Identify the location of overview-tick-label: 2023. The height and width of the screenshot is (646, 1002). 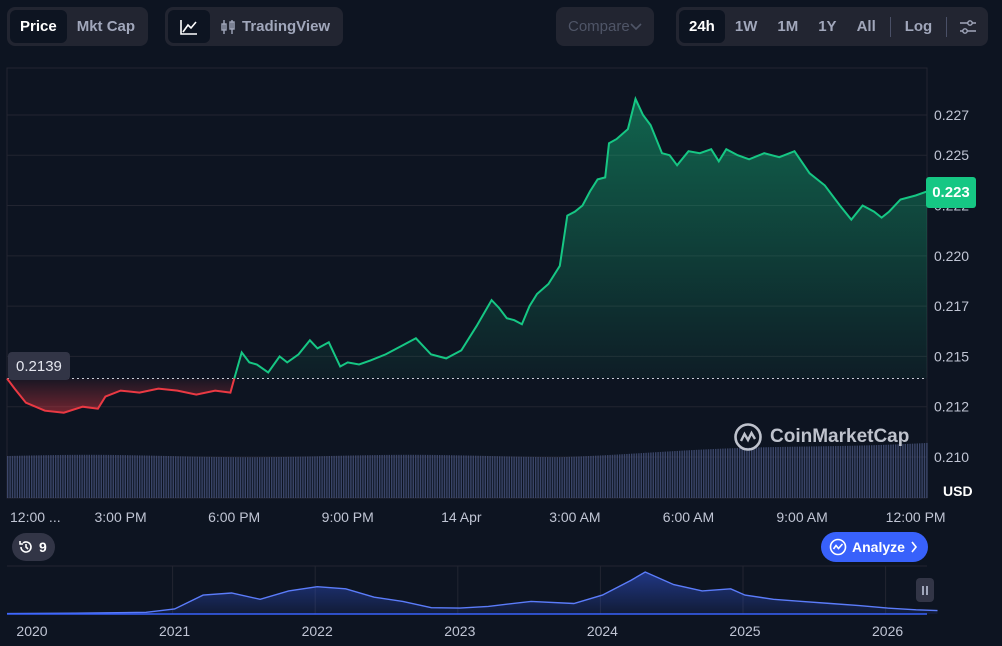
(459, 631).